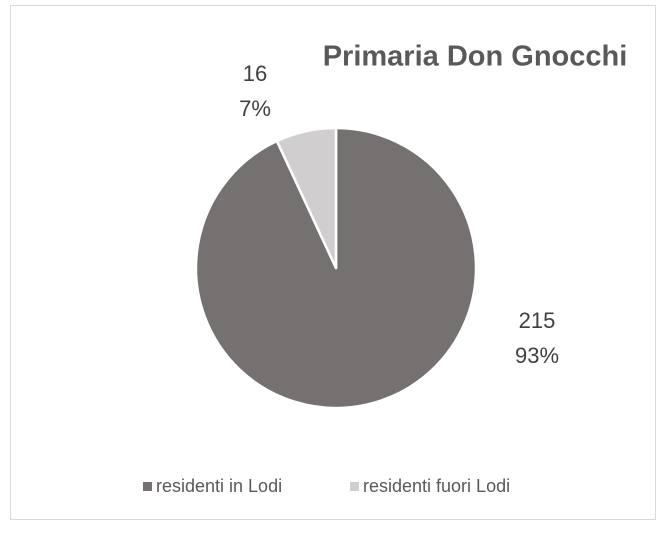 This screenshot has width=664, height=533. Describe the element at coordinates (475, 57) in the screenshot. I see `chart-title: Primaria Don Gnocchi` at that location.